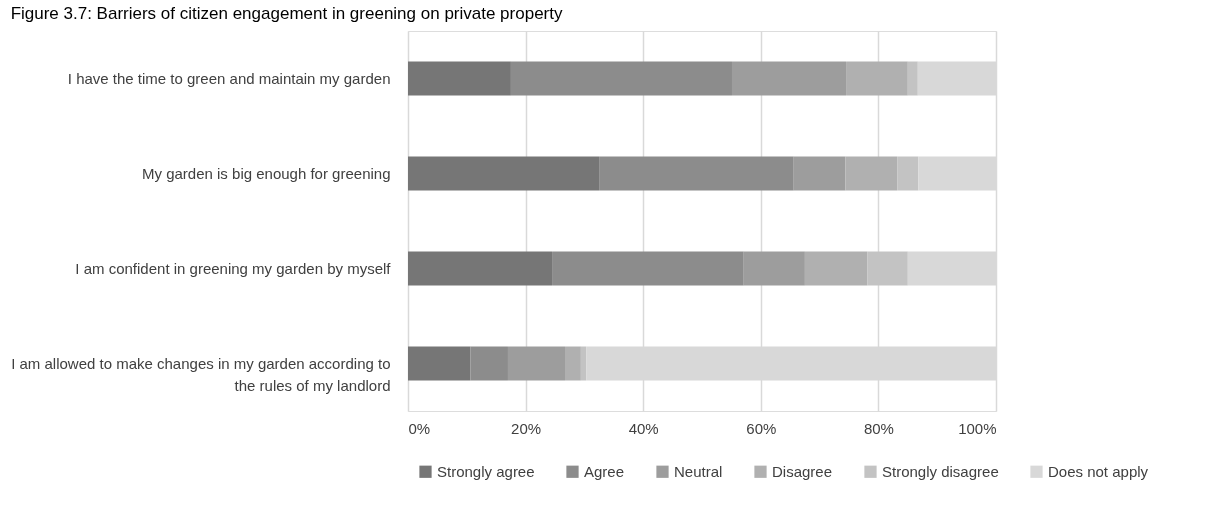 This screenshot has height=527, width=1216. I want to click on y-tick-label: My garden is big enough for greening, so click(266, 173).